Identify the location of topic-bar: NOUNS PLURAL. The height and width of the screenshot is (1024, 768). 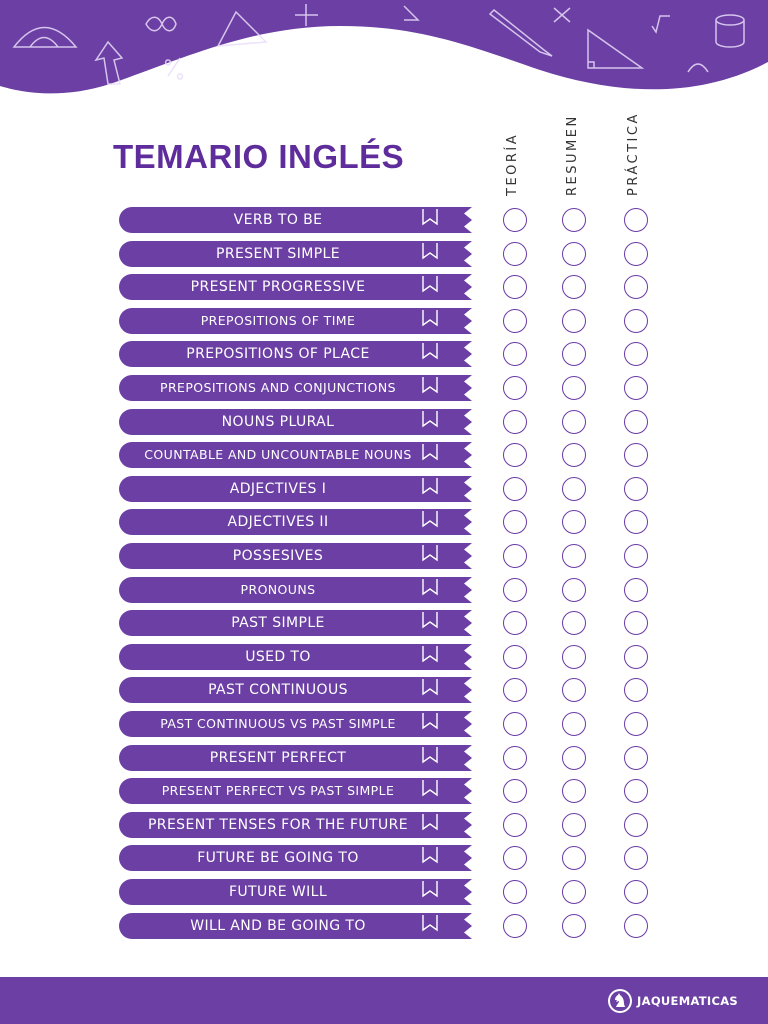
(295, 421).